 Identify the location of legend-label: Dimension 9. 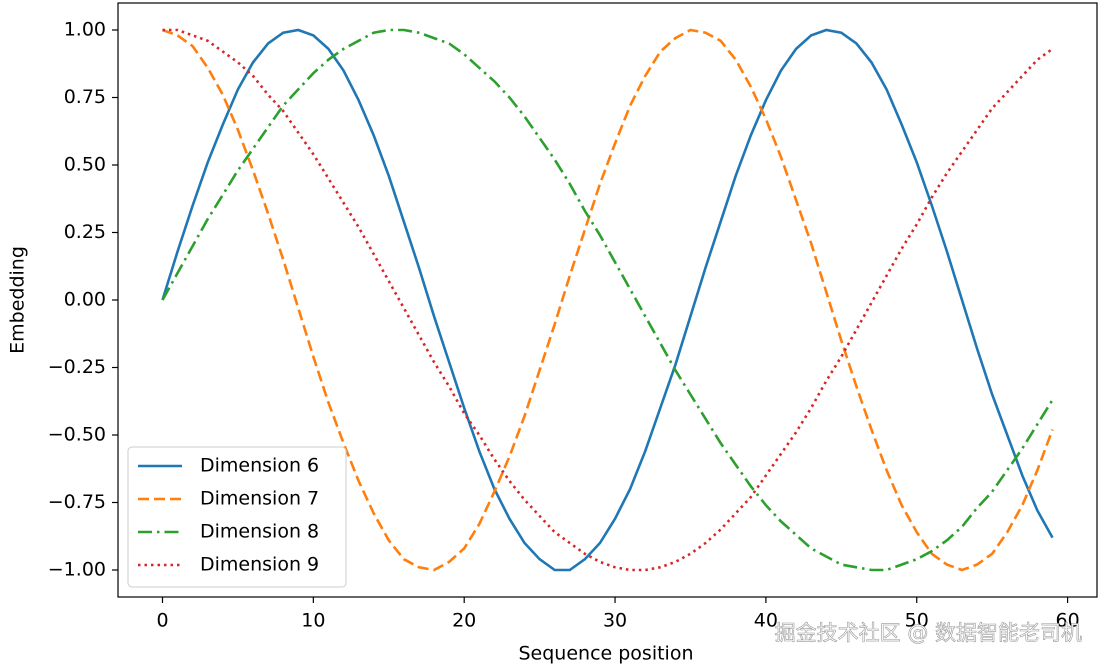
(259, 565).